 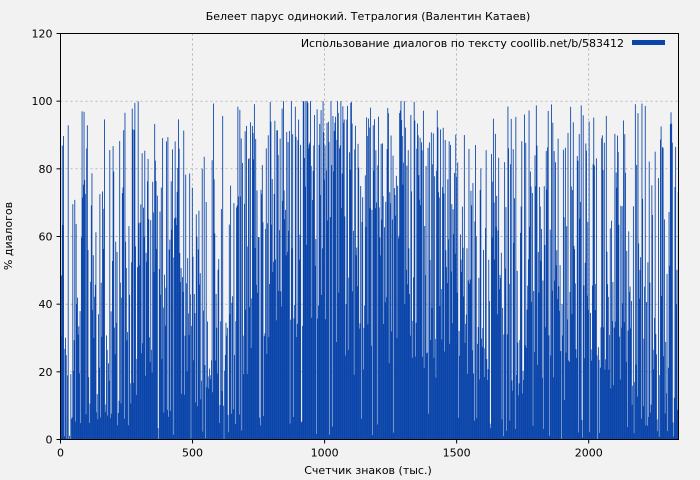 What do you see at coordinates (8, 236) in the screenshot?
I see `y-axis-label: % диалогов` at bounding box center [8, 236].